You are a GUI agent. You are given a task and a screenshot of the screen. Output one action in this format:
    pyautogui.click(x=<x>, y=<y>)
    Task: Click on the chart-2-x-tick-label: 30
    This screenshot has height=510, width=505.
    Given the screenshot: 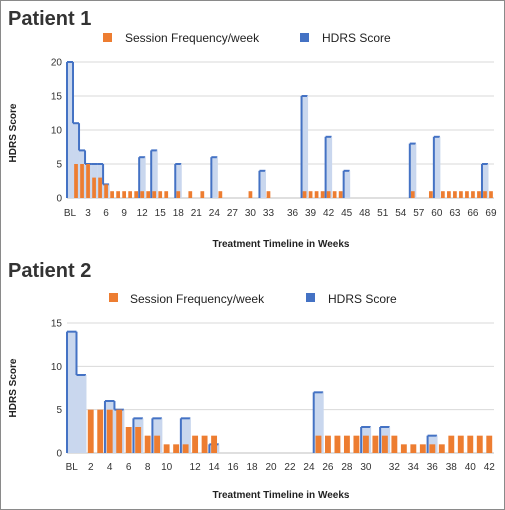 What is the action you would take?
    pyautogui.click(x=366, y=467)
    